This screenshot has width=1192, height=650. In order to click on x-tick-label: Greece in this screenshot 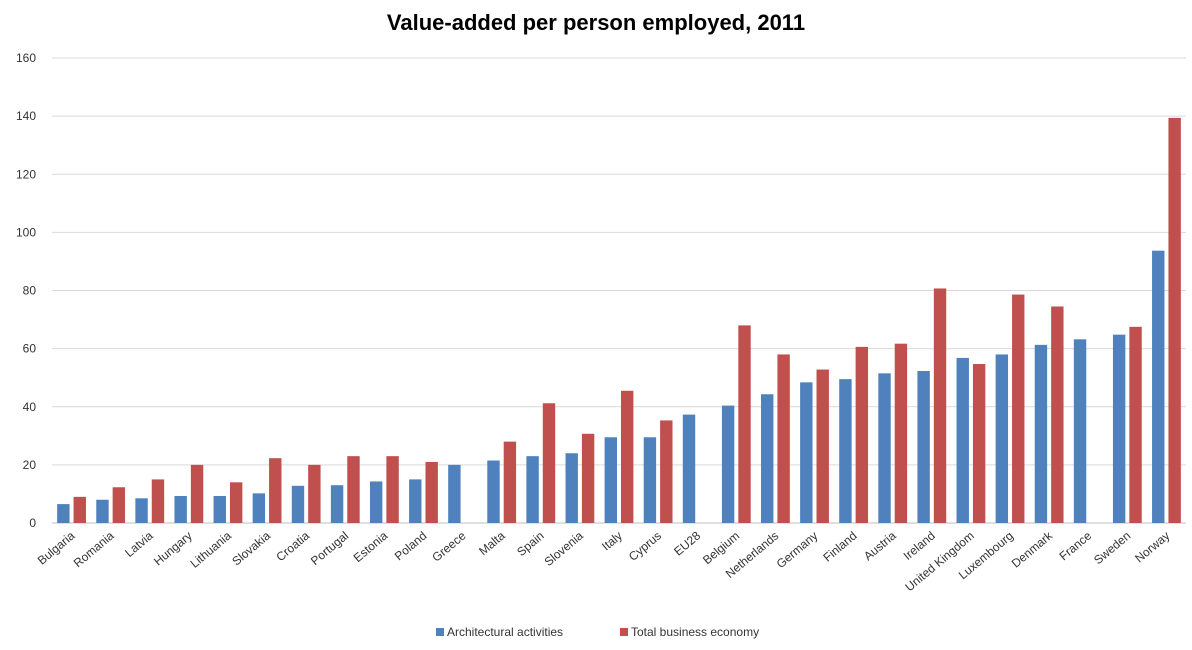, I will do `click(448, 546)`.